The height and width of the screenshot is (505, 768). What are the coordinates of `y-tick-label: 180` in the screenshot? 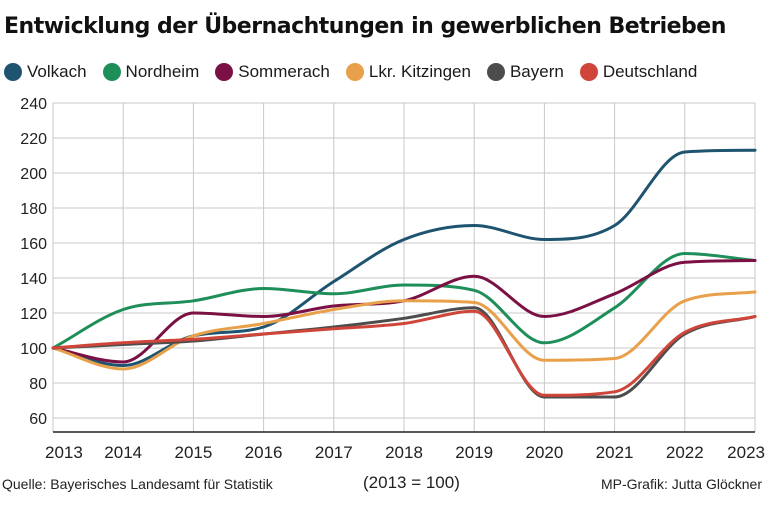 It's located at (33, 209).